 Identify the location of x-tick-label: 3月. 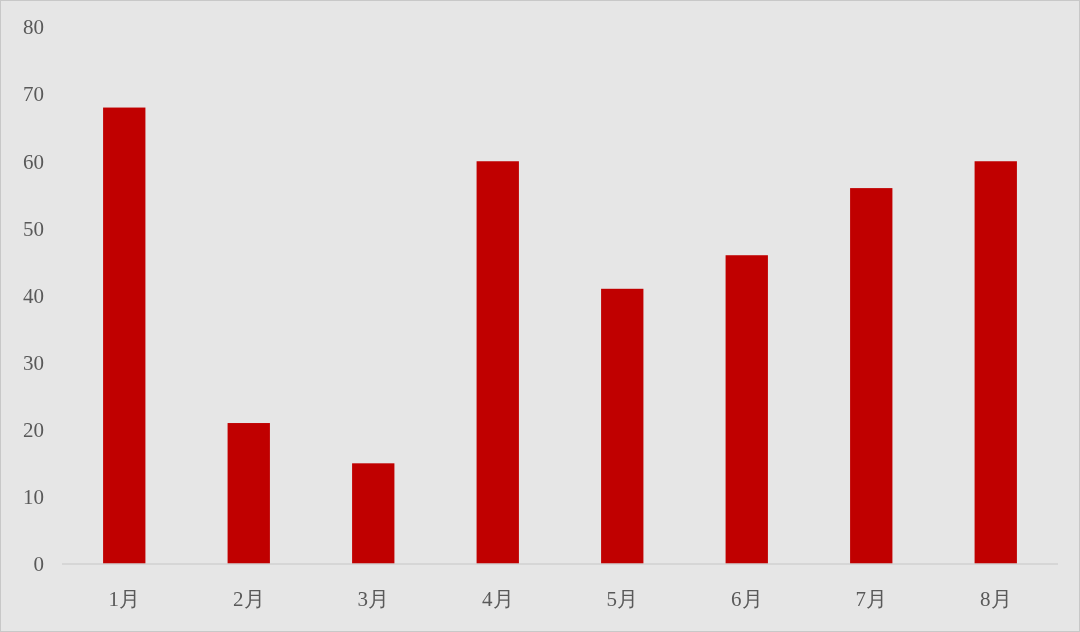
(373, 599).